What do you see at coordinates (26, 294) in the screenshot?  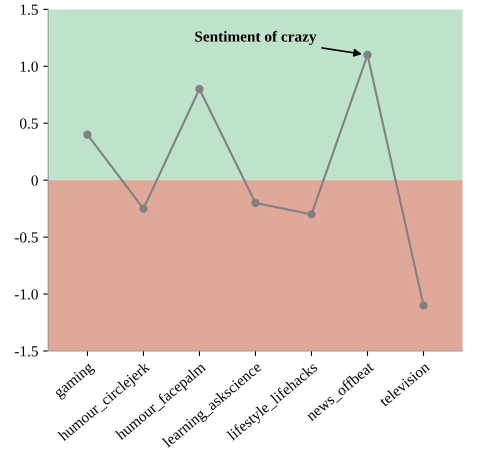 I see `y-tick-label: -1.0` at bounding box center [26, 294].